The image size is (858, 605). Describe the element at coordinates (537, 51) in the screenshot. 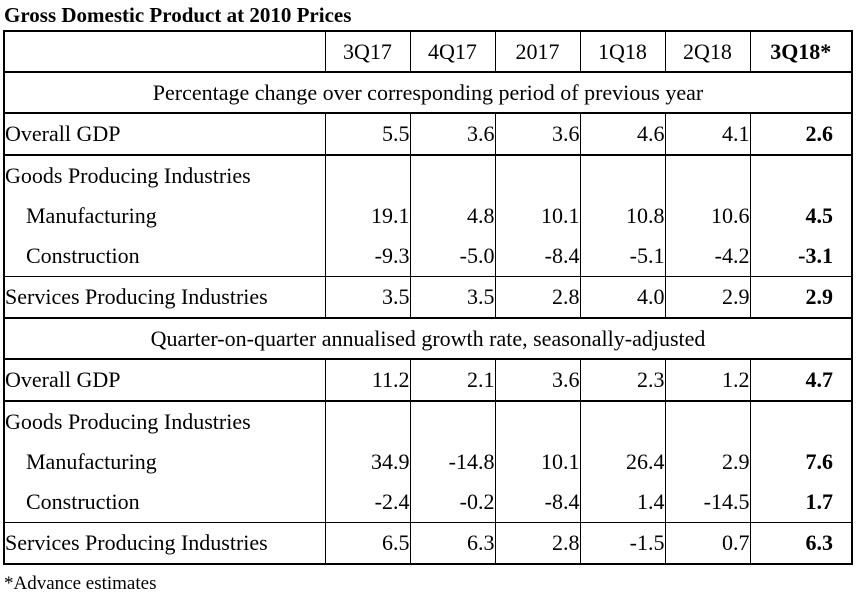

I see `column-header: 2017` at that location.